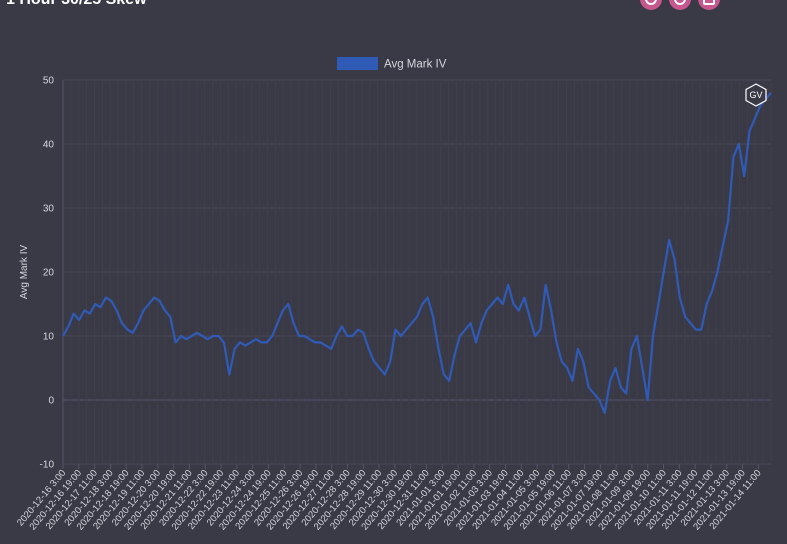  I want to click on y-tick-label: 40, so click(49, 145).